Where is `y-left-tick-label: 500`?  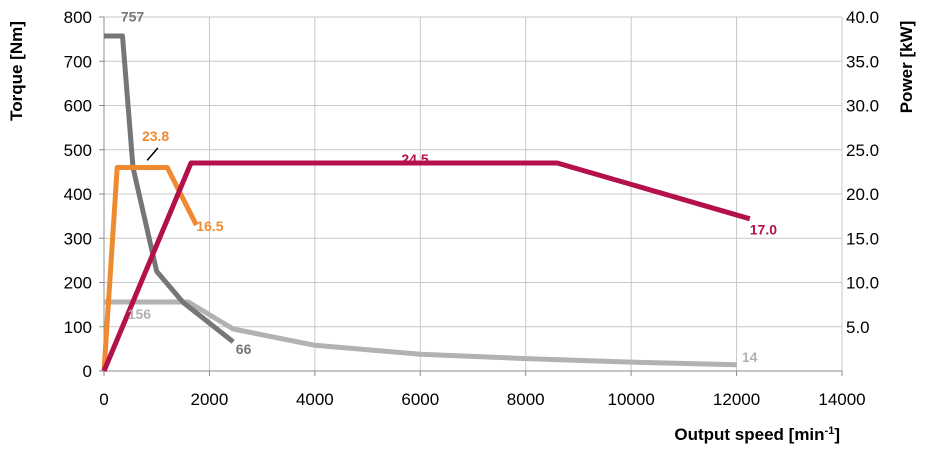
y-left-tick-label: 500 is located at coordinates (78, 150).